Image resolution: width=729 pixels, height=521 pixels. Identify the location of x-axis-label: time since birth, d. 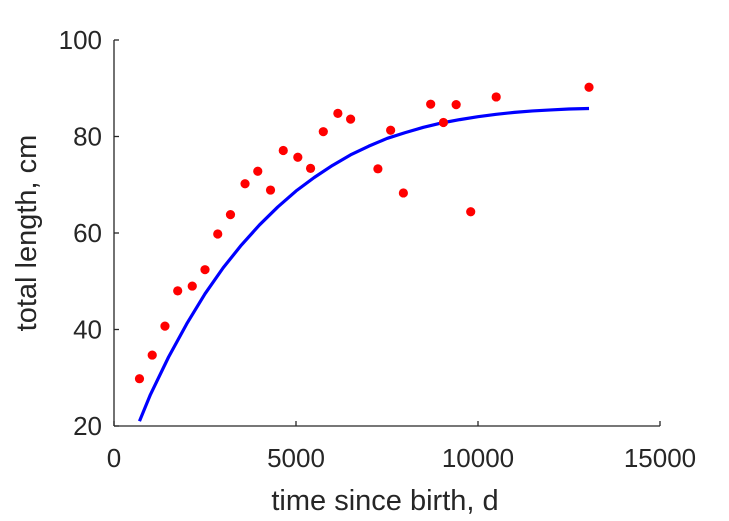
(384, 501).